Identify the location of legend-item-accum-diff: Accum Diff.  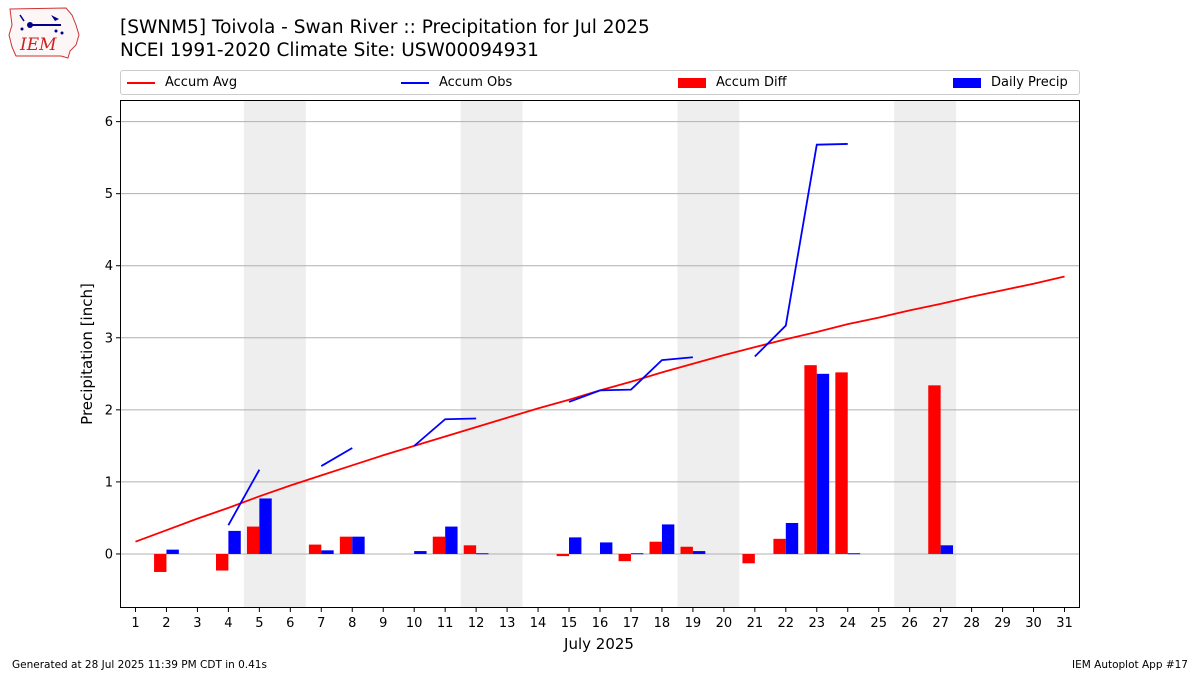
(732, 82).